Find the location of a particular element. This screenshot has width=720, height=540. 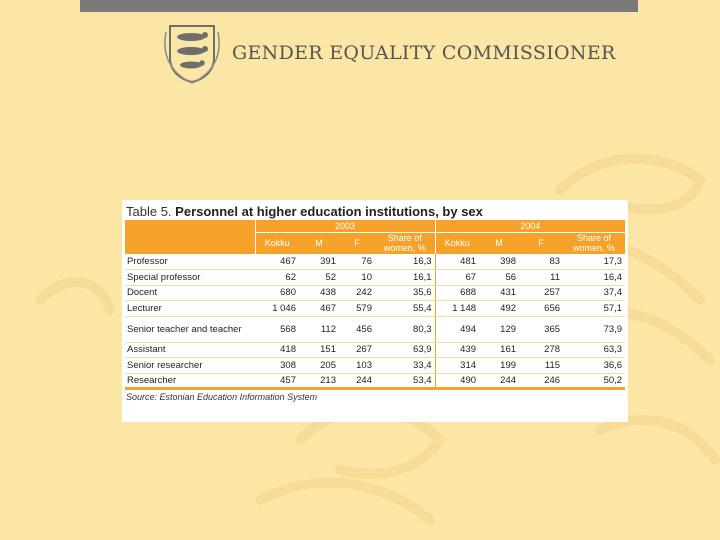

table-cell: 16,1 is located at coordinates (405, 277).